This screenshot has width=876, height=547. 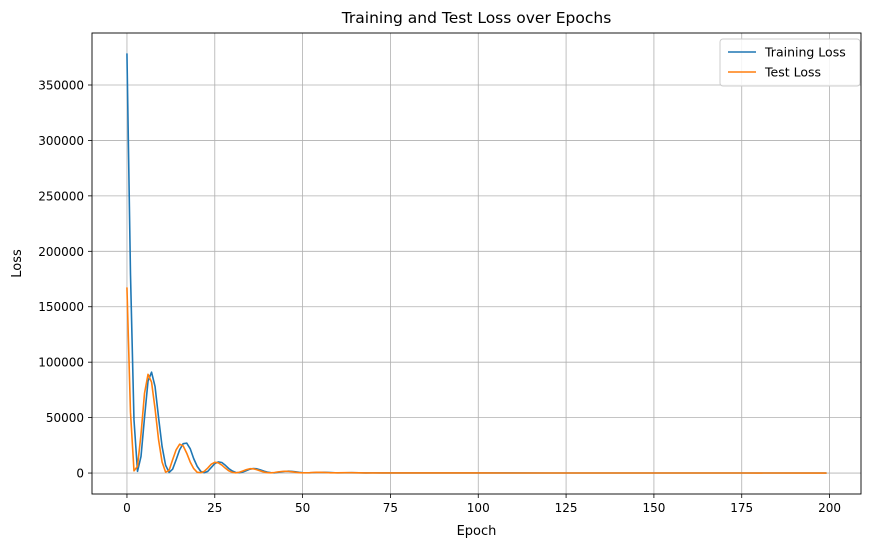 I want to click on x-tick-label: 50, so click(x=302, y=508).